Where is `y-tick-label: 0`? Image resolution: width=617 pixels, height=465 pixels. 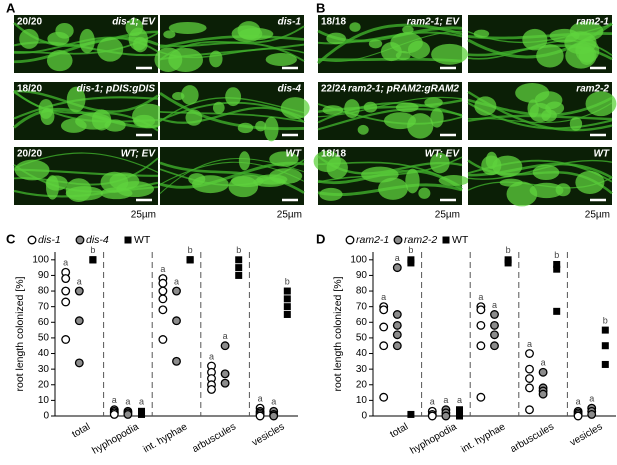 y-tick-label: 0 is located at coordinates (46, 416).